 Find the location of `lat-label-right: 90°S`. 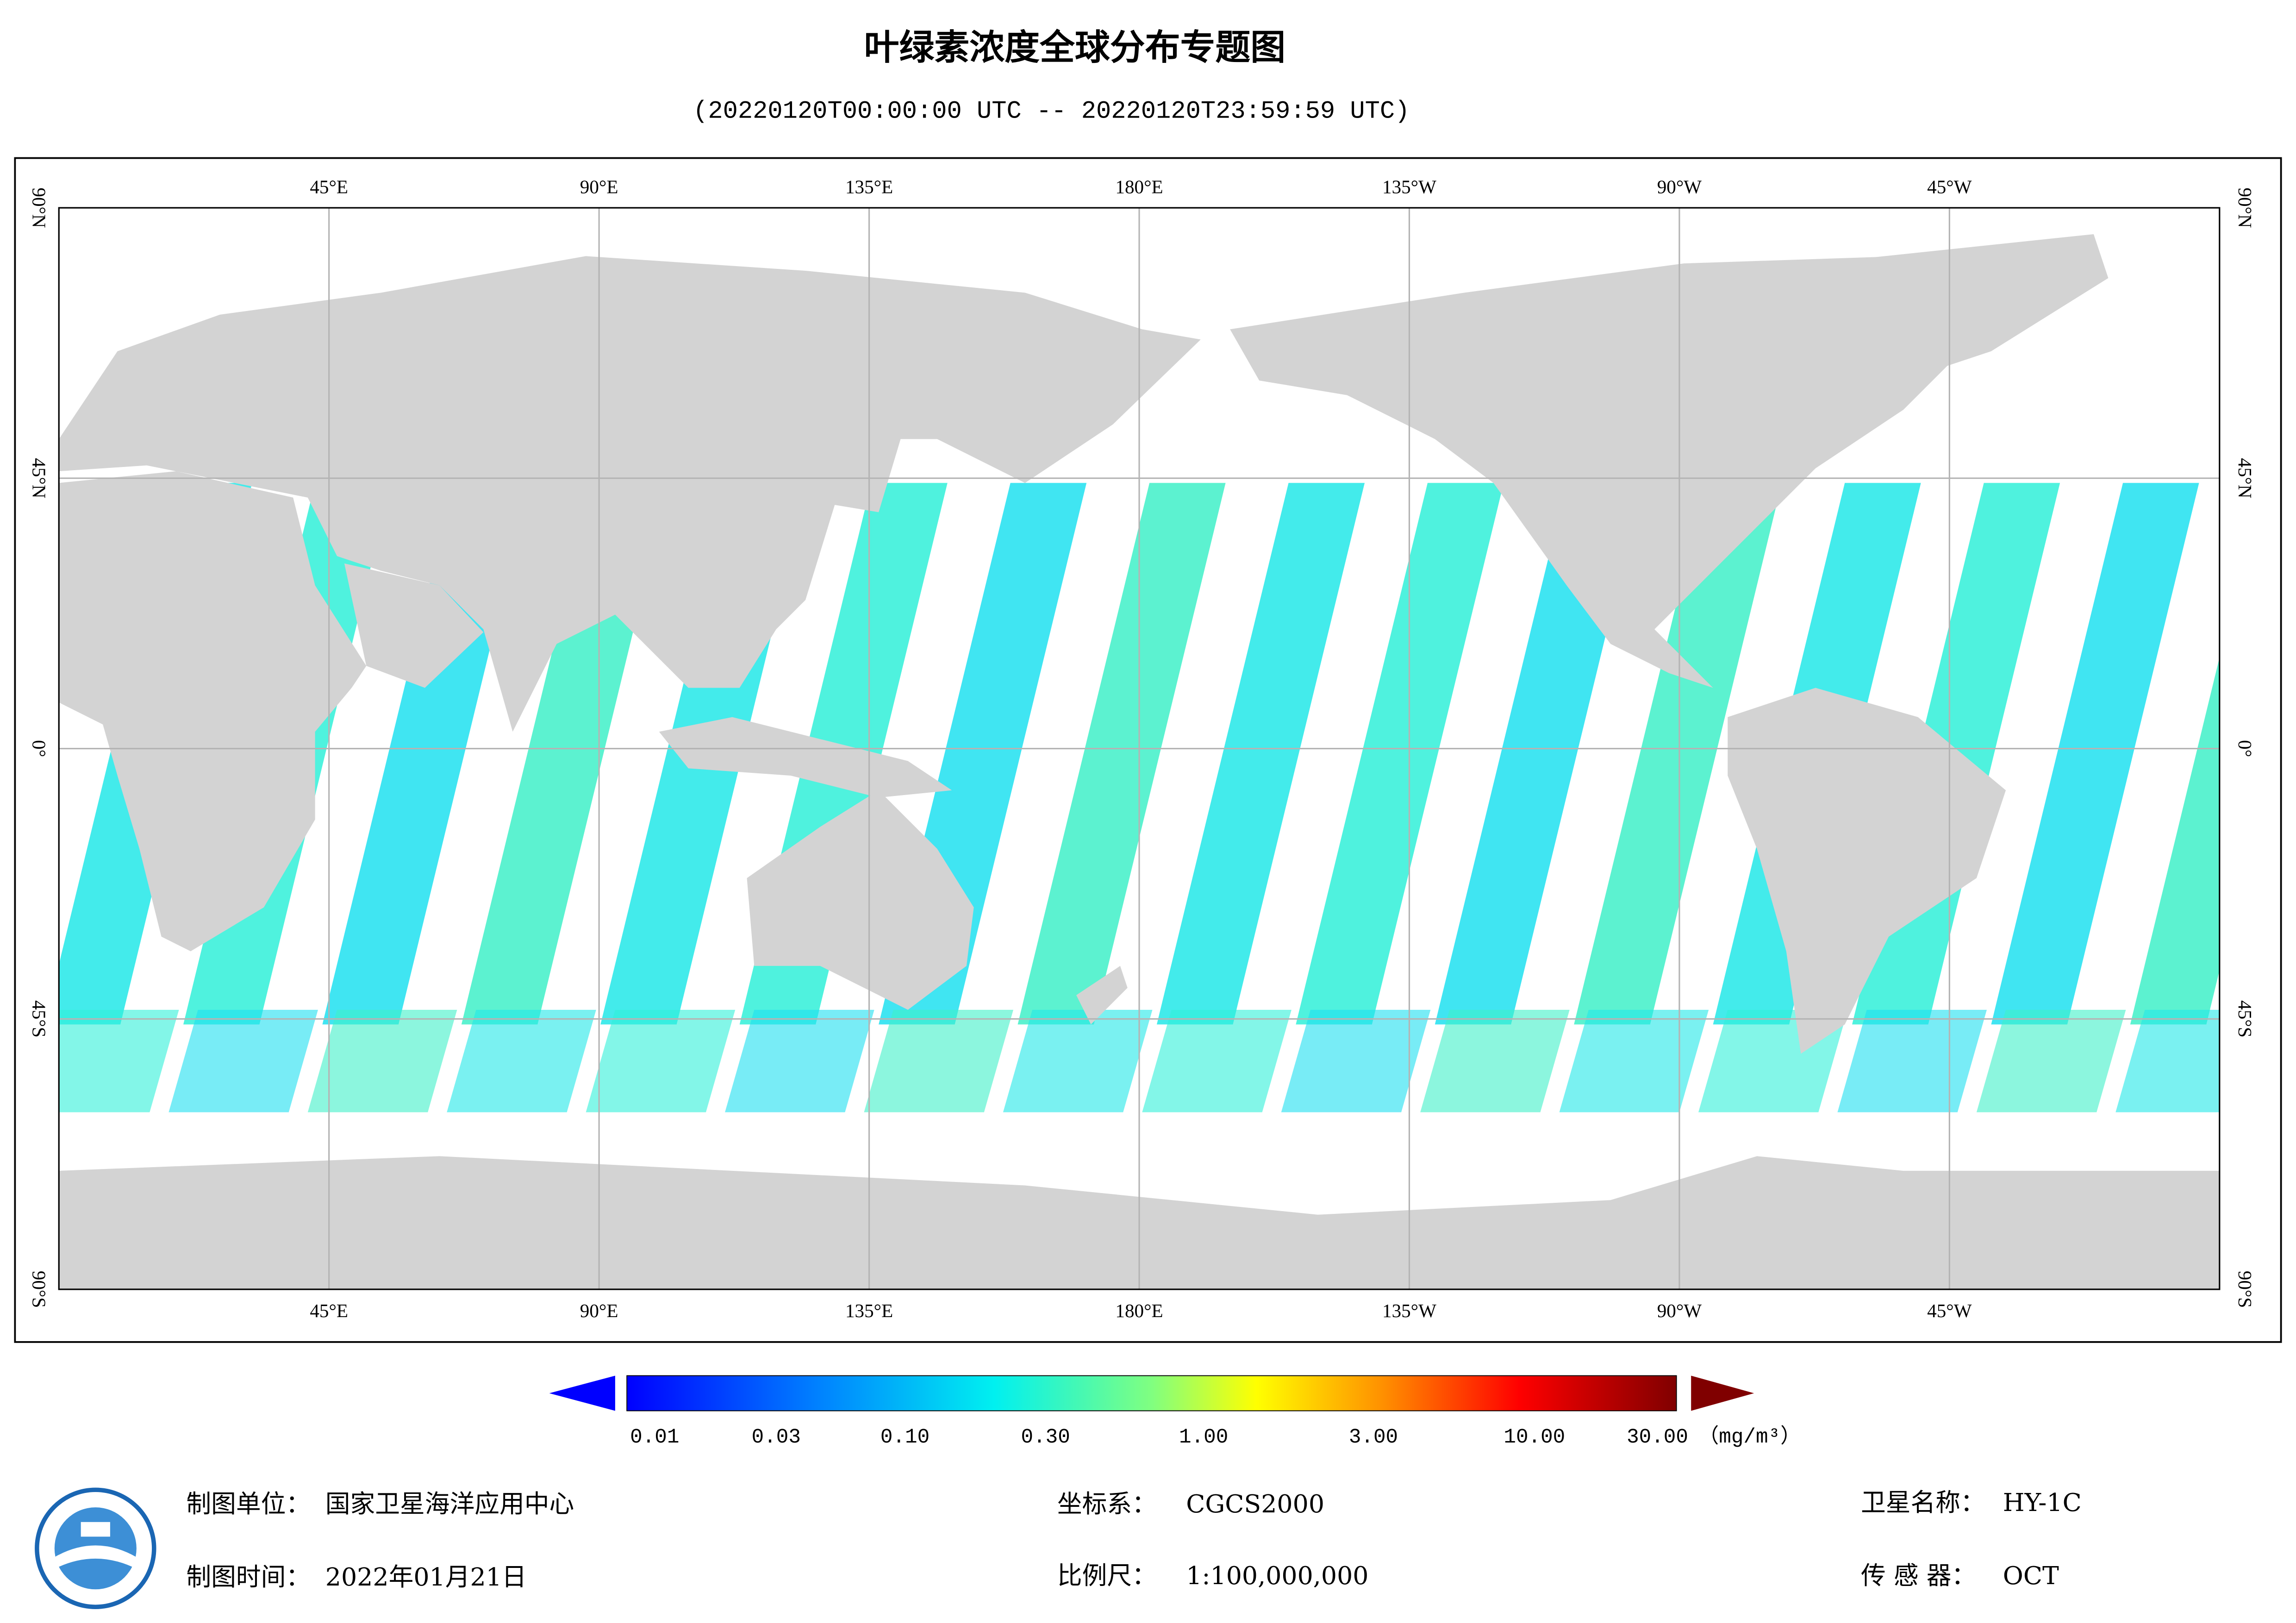

lat-label-right: 90°S is located at coordinates (2245, 1289).